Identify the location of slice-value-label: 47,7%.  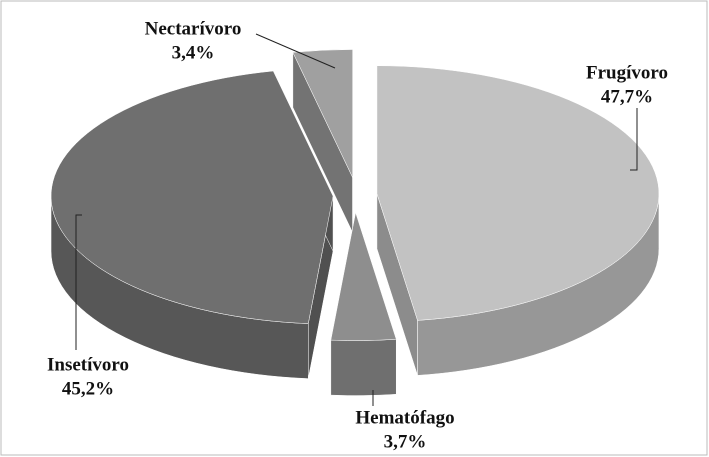
(627, 96).